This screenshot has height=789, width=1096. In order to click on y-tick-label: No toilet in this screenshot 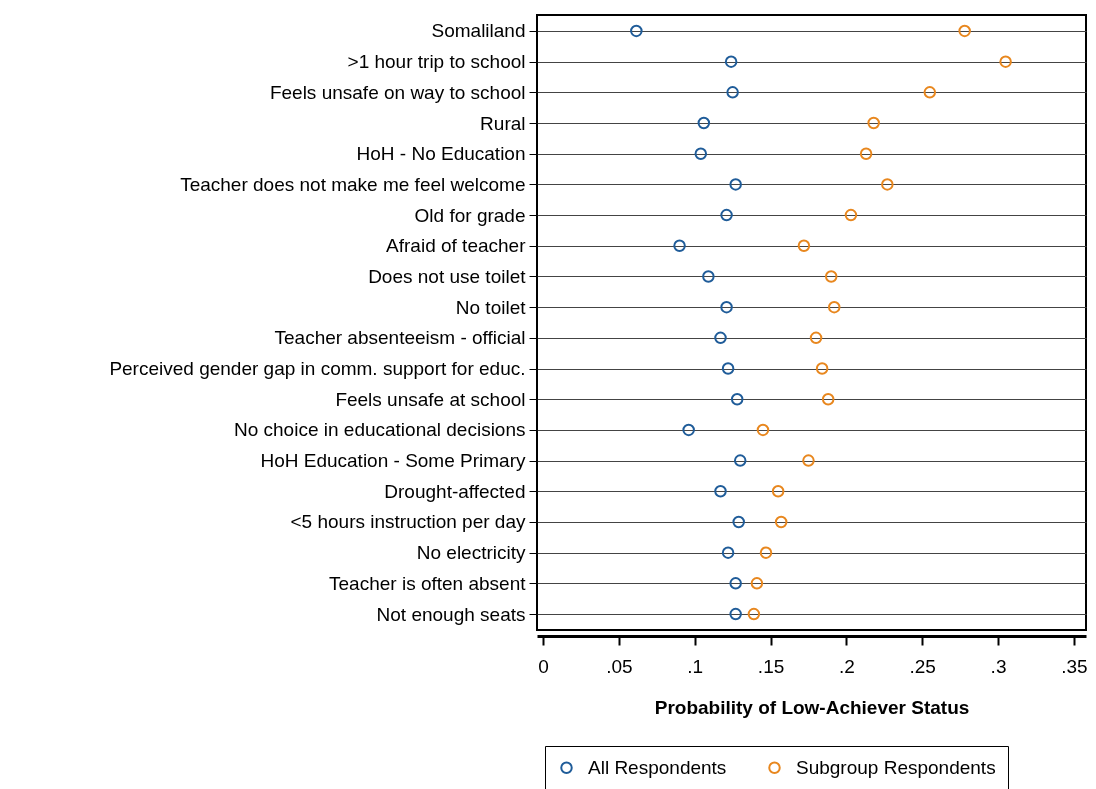, I will do `click(491, 307)`.